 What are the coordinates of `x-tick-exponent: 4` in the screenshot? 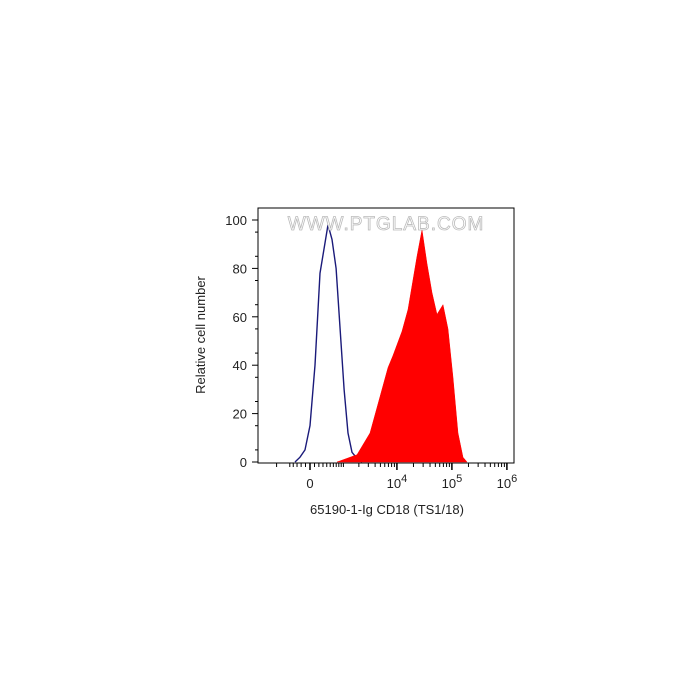 It's located at (404, 479).